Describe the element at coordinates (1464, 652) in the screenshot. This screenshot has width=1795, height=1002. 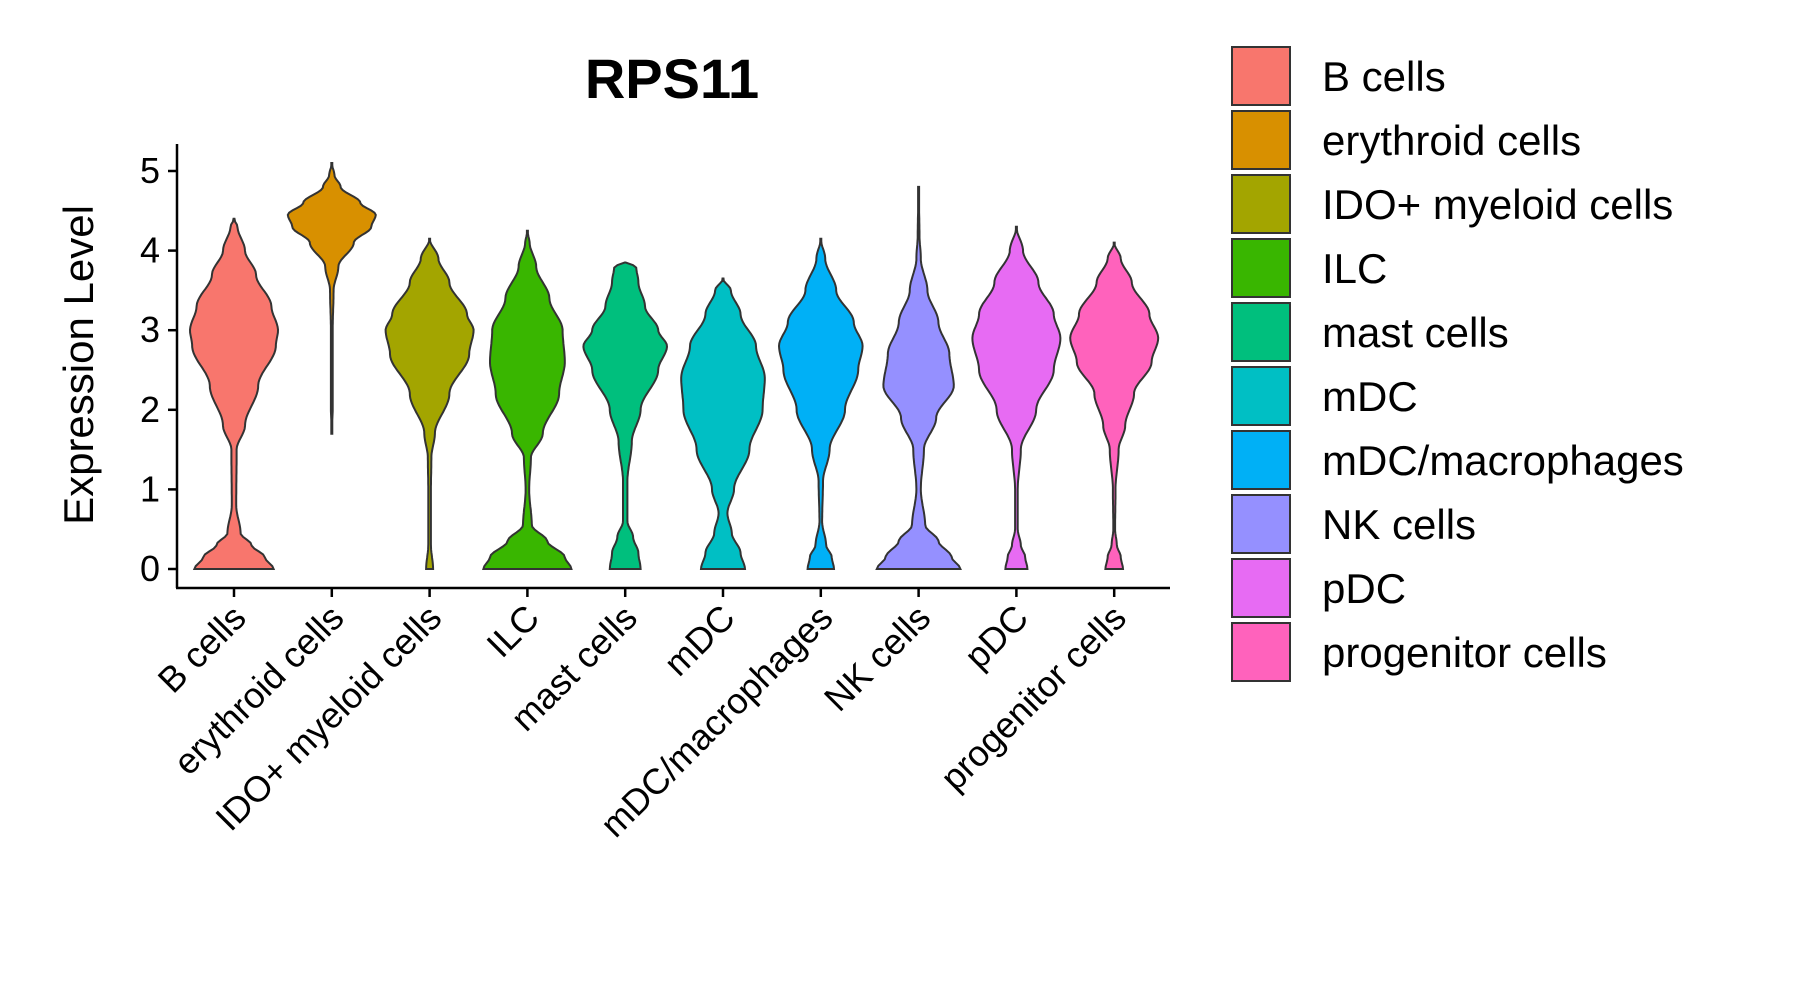
I see `legend-label: progenitor cells` at that location.